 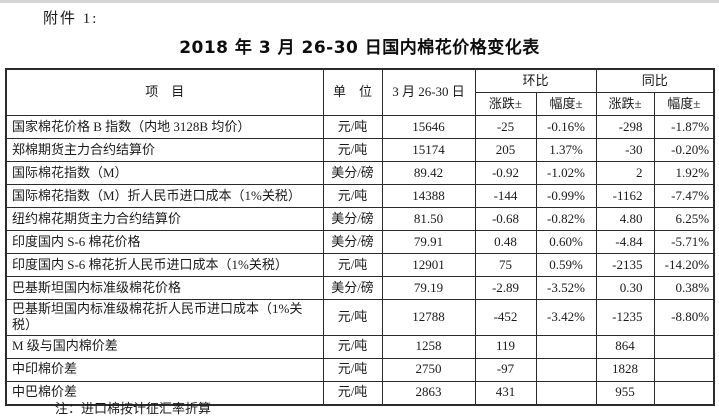 What do you see at coordinates (428, 196) in the screenshot?
I see `cell-price: 14388` at bounding box center [428, 196].